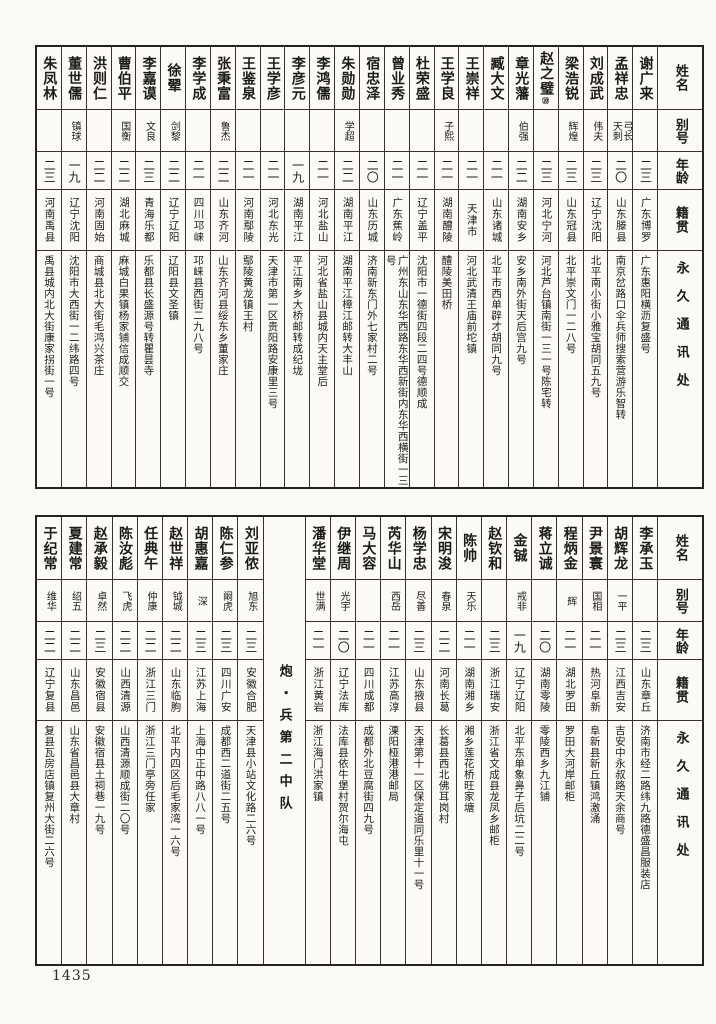 Image resolution: width=716 pixels, height=1024 pixels. Describe the element at coordinates (393, 601) in the screenshot. I see `alias-cell: 西岳` at that location.